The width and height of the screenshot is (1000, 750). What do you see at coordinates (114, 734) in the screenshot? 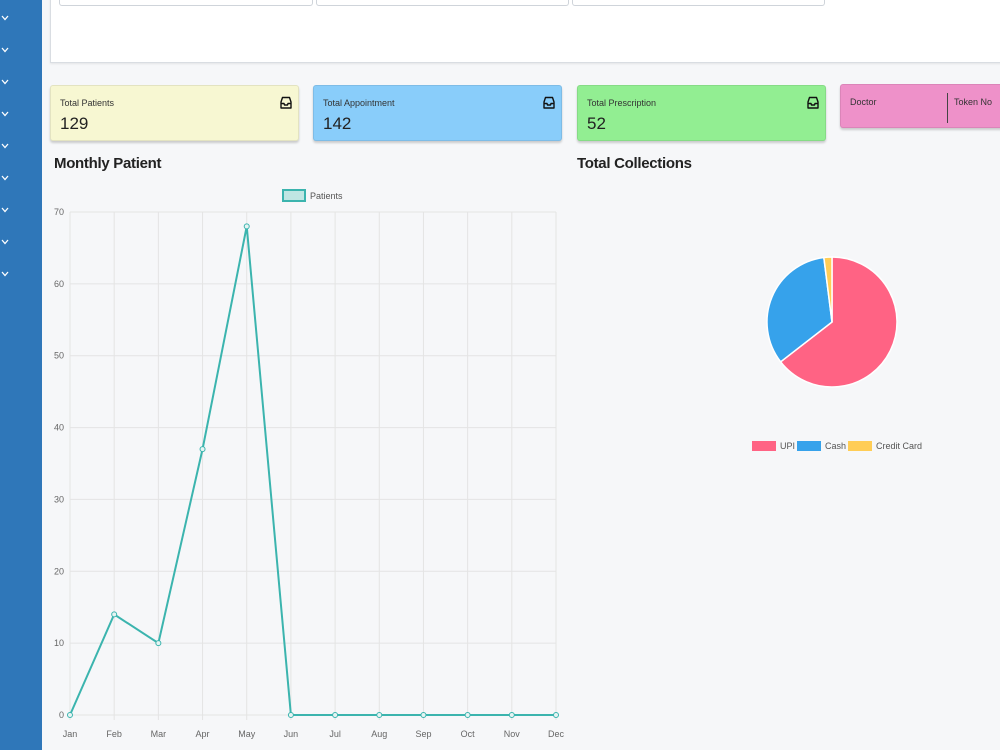
I see `x-tick-label: Feb` at bounding box center [114, 734].